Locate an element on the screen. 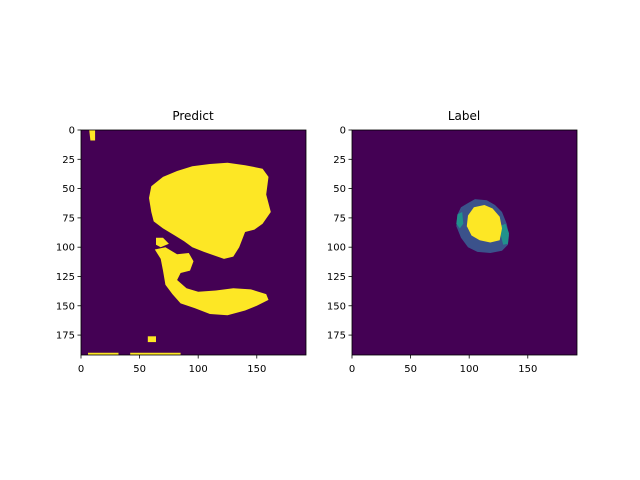 The width and height of the screenshot is (640, 480). label-title: Label is located at coordinates (464, 116).